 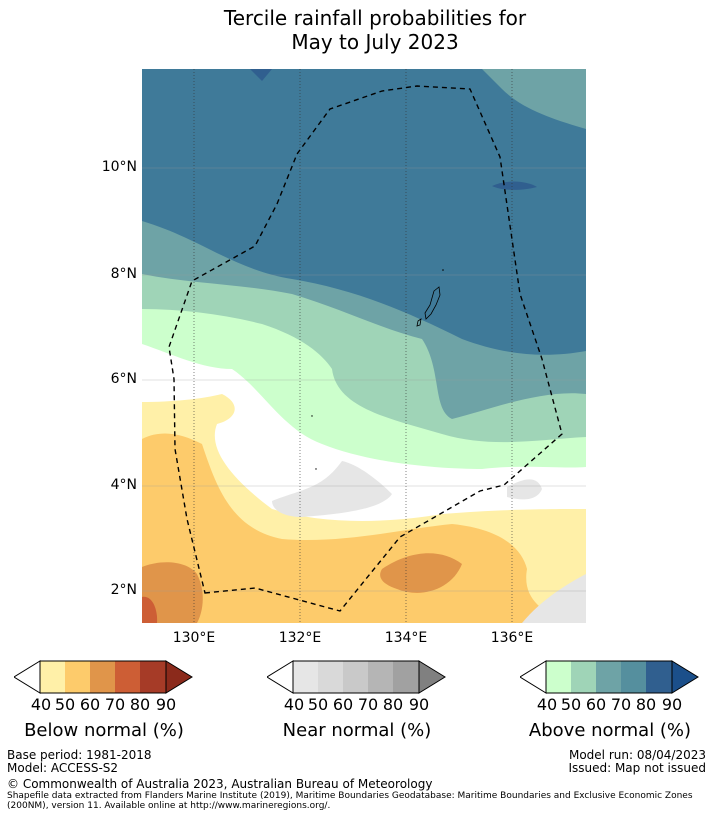 What do you see at coordinates (685, 677) in the screenshot?
I see `colorbar-above-extend-high` at bounding box center [685, 677].